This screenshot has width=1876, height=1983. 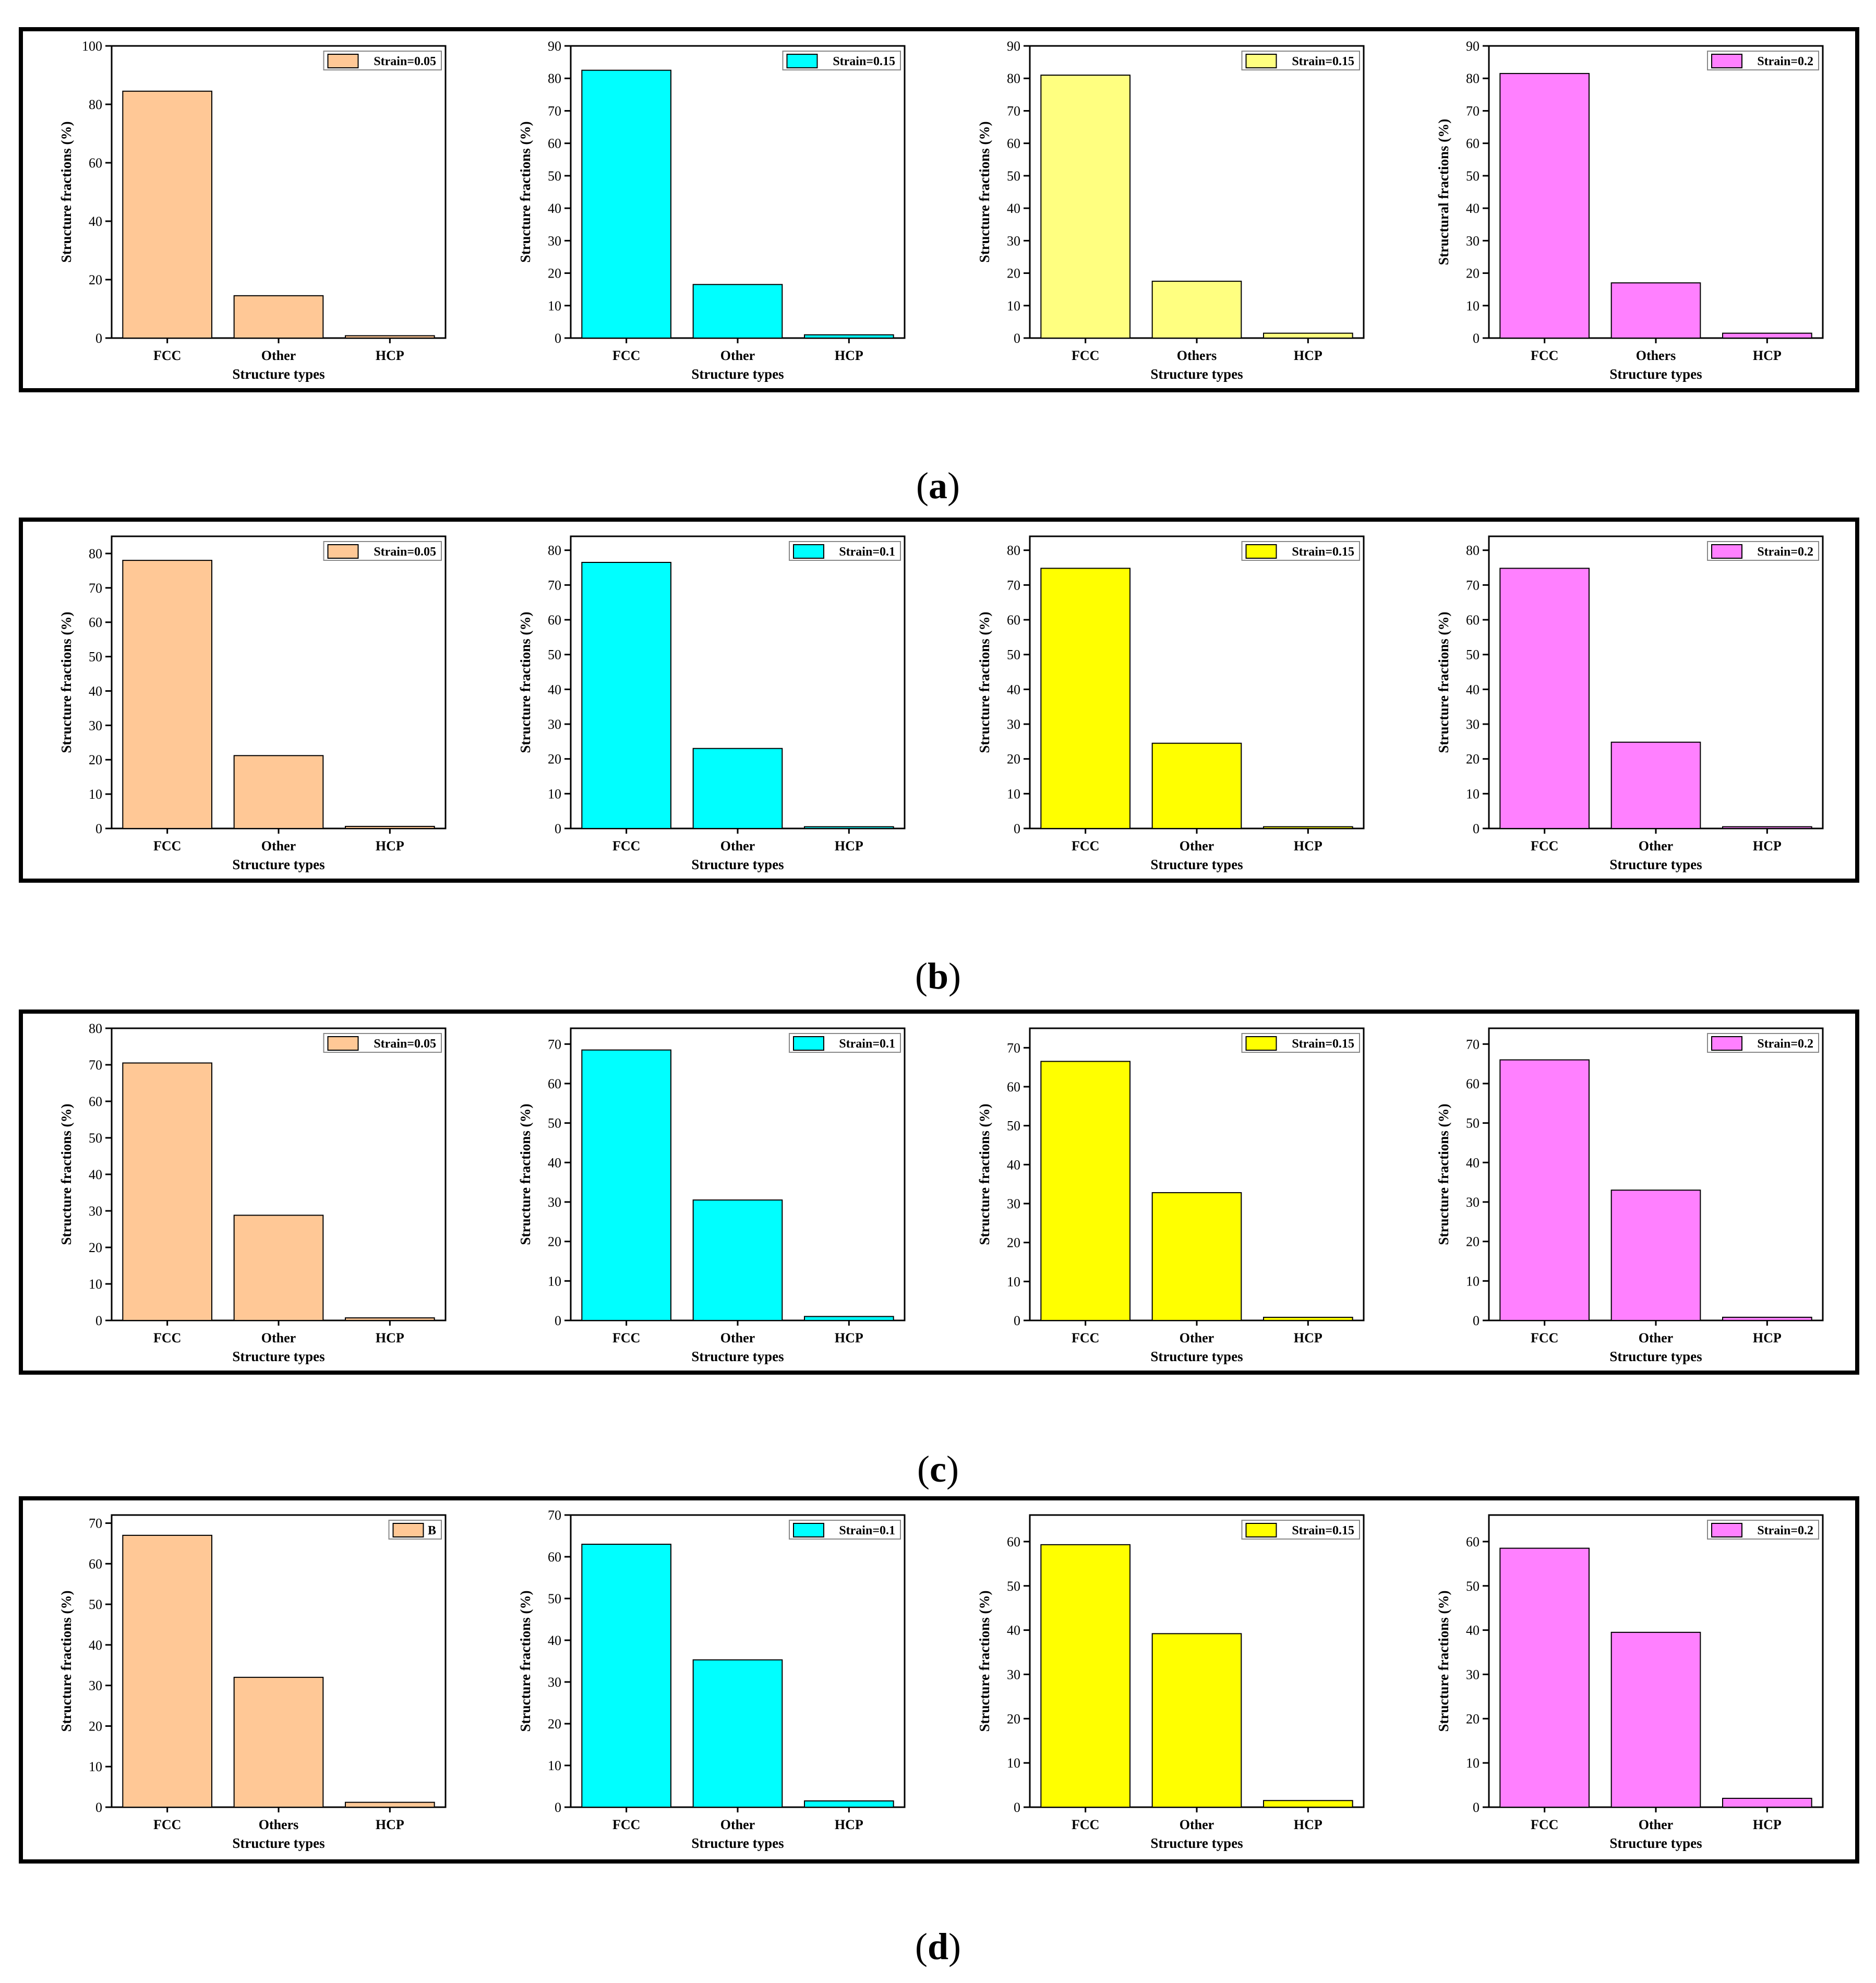 I want to click on y-axis-label: Structure fractions (%), so click(x=985, y=1174).